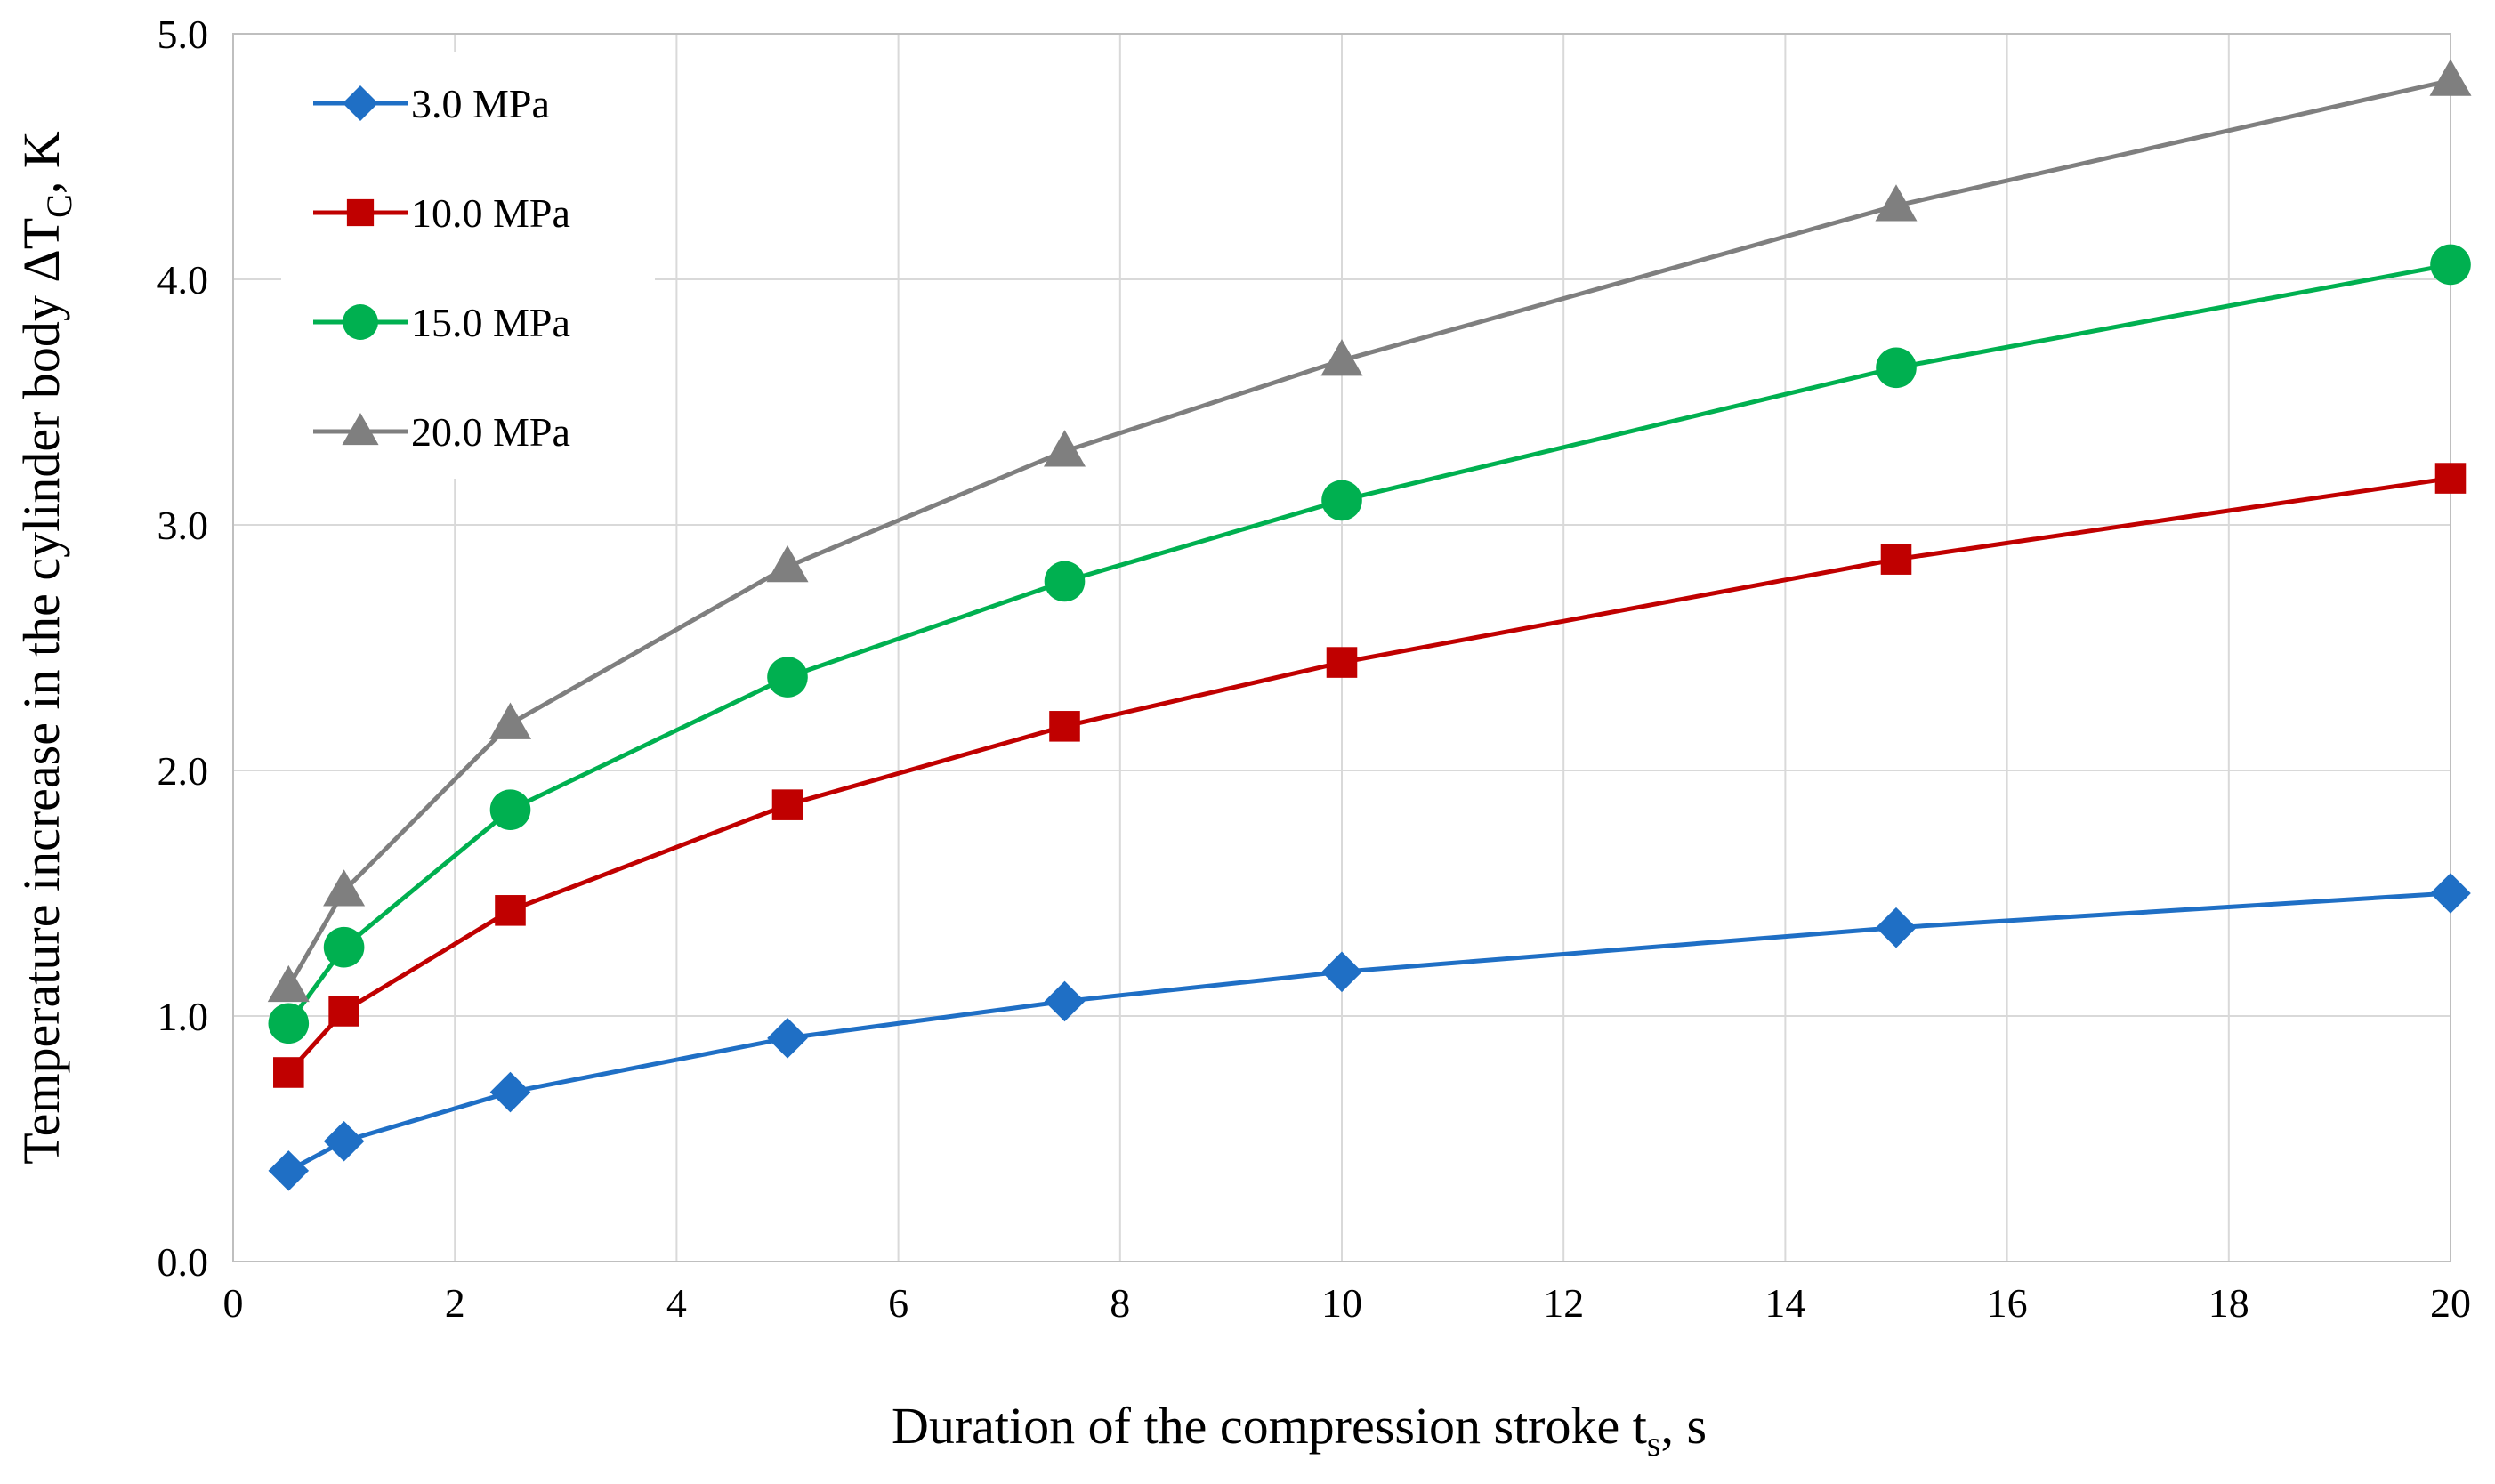  Describe the element at coordinates (2451, 1303) in the screenshot. I see `x-tick-label: 20` at that location.